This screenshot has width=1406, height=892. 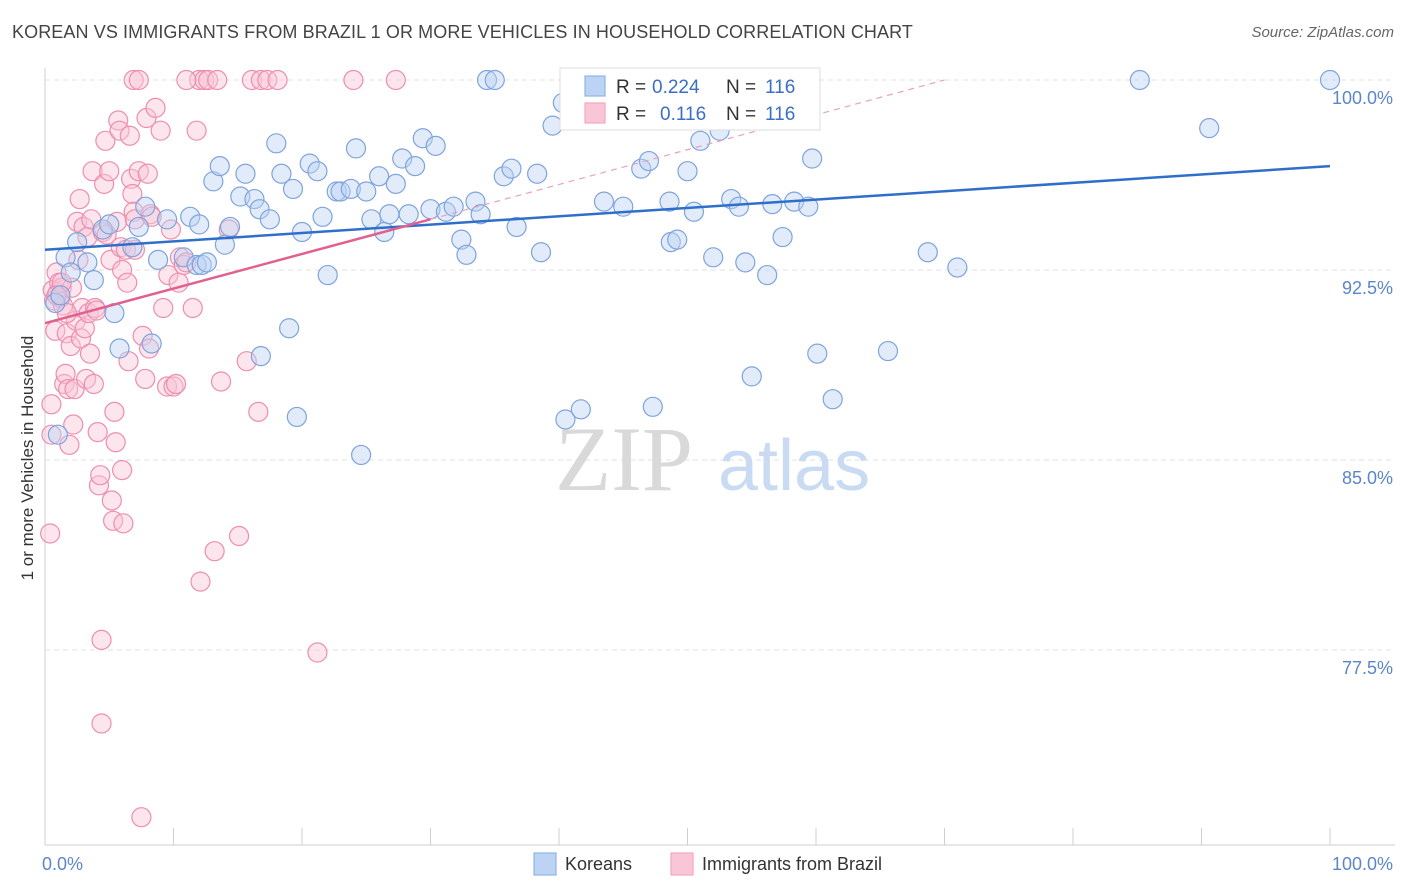 I want to click on x-tick-labels: 0.0% 100.0%, so click(x=717, y=864).